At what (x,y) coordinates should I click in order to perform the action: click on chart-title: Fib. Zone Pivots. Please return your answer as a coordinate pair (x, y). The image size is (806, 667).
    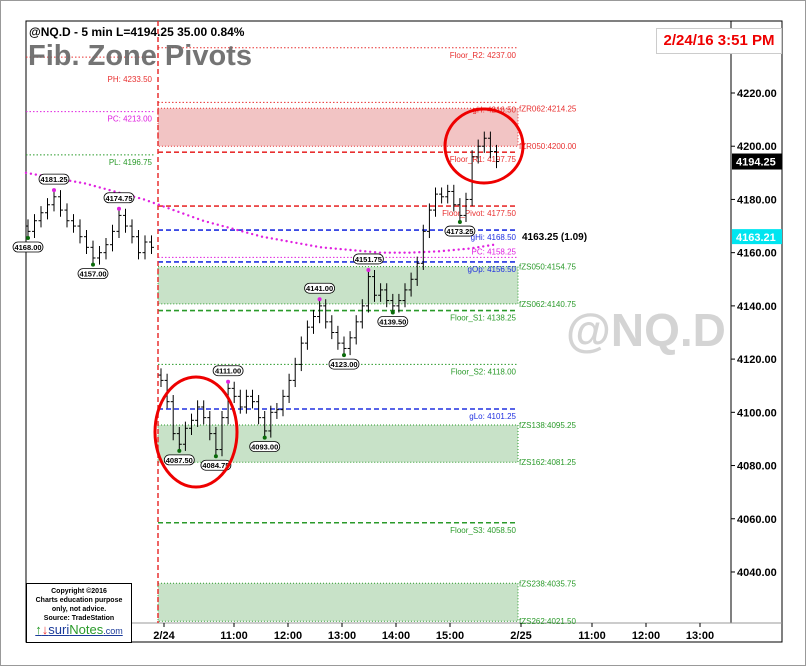
    Looking at the image, I should click on (140, 56).